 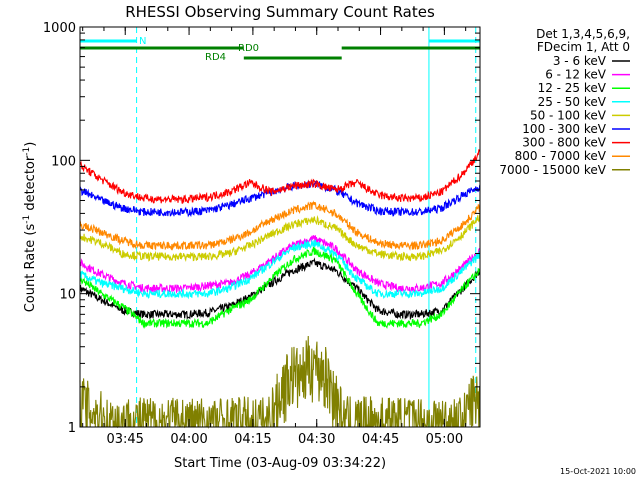 I want to click on y-tick-label: 1000, so click(x=59, y=28).